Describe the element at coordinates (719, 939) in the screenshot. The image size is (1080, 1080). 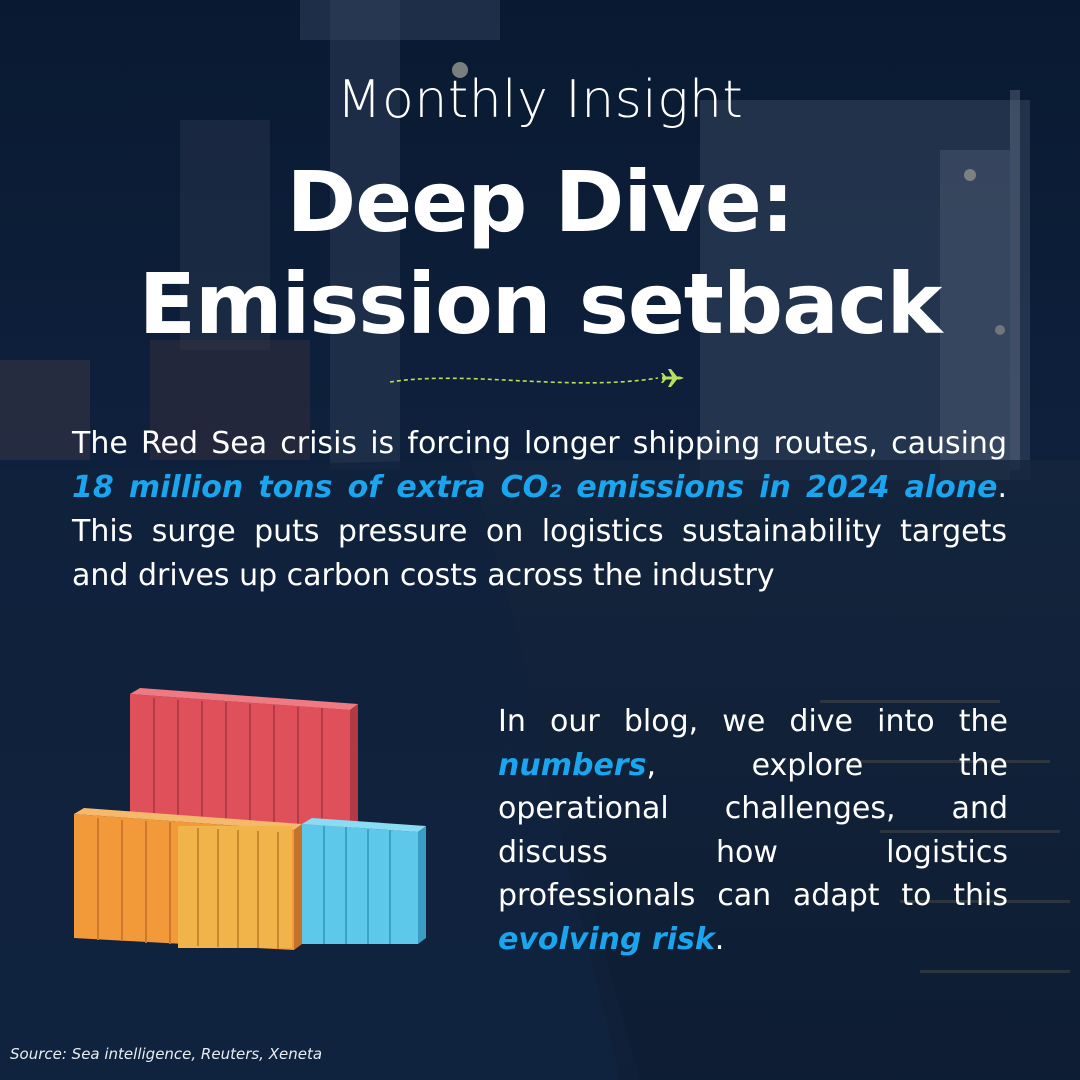
I see `blog-text-3: .` at that location.